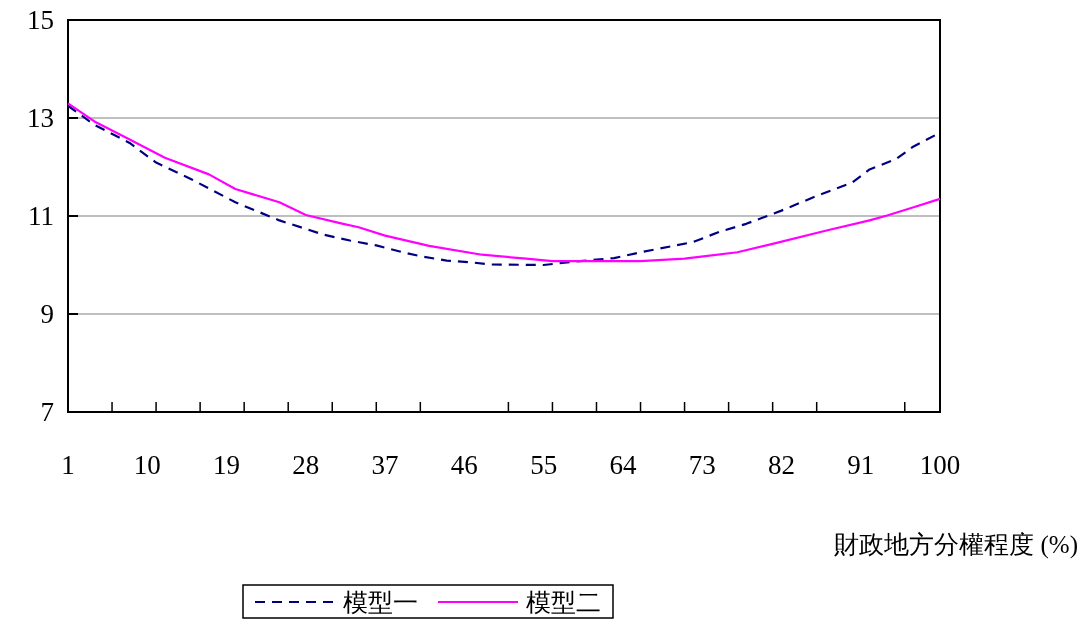  Describe the element at coordinates (147, 465) in the screenshot. I see `x-tick-label: 10` at that location.